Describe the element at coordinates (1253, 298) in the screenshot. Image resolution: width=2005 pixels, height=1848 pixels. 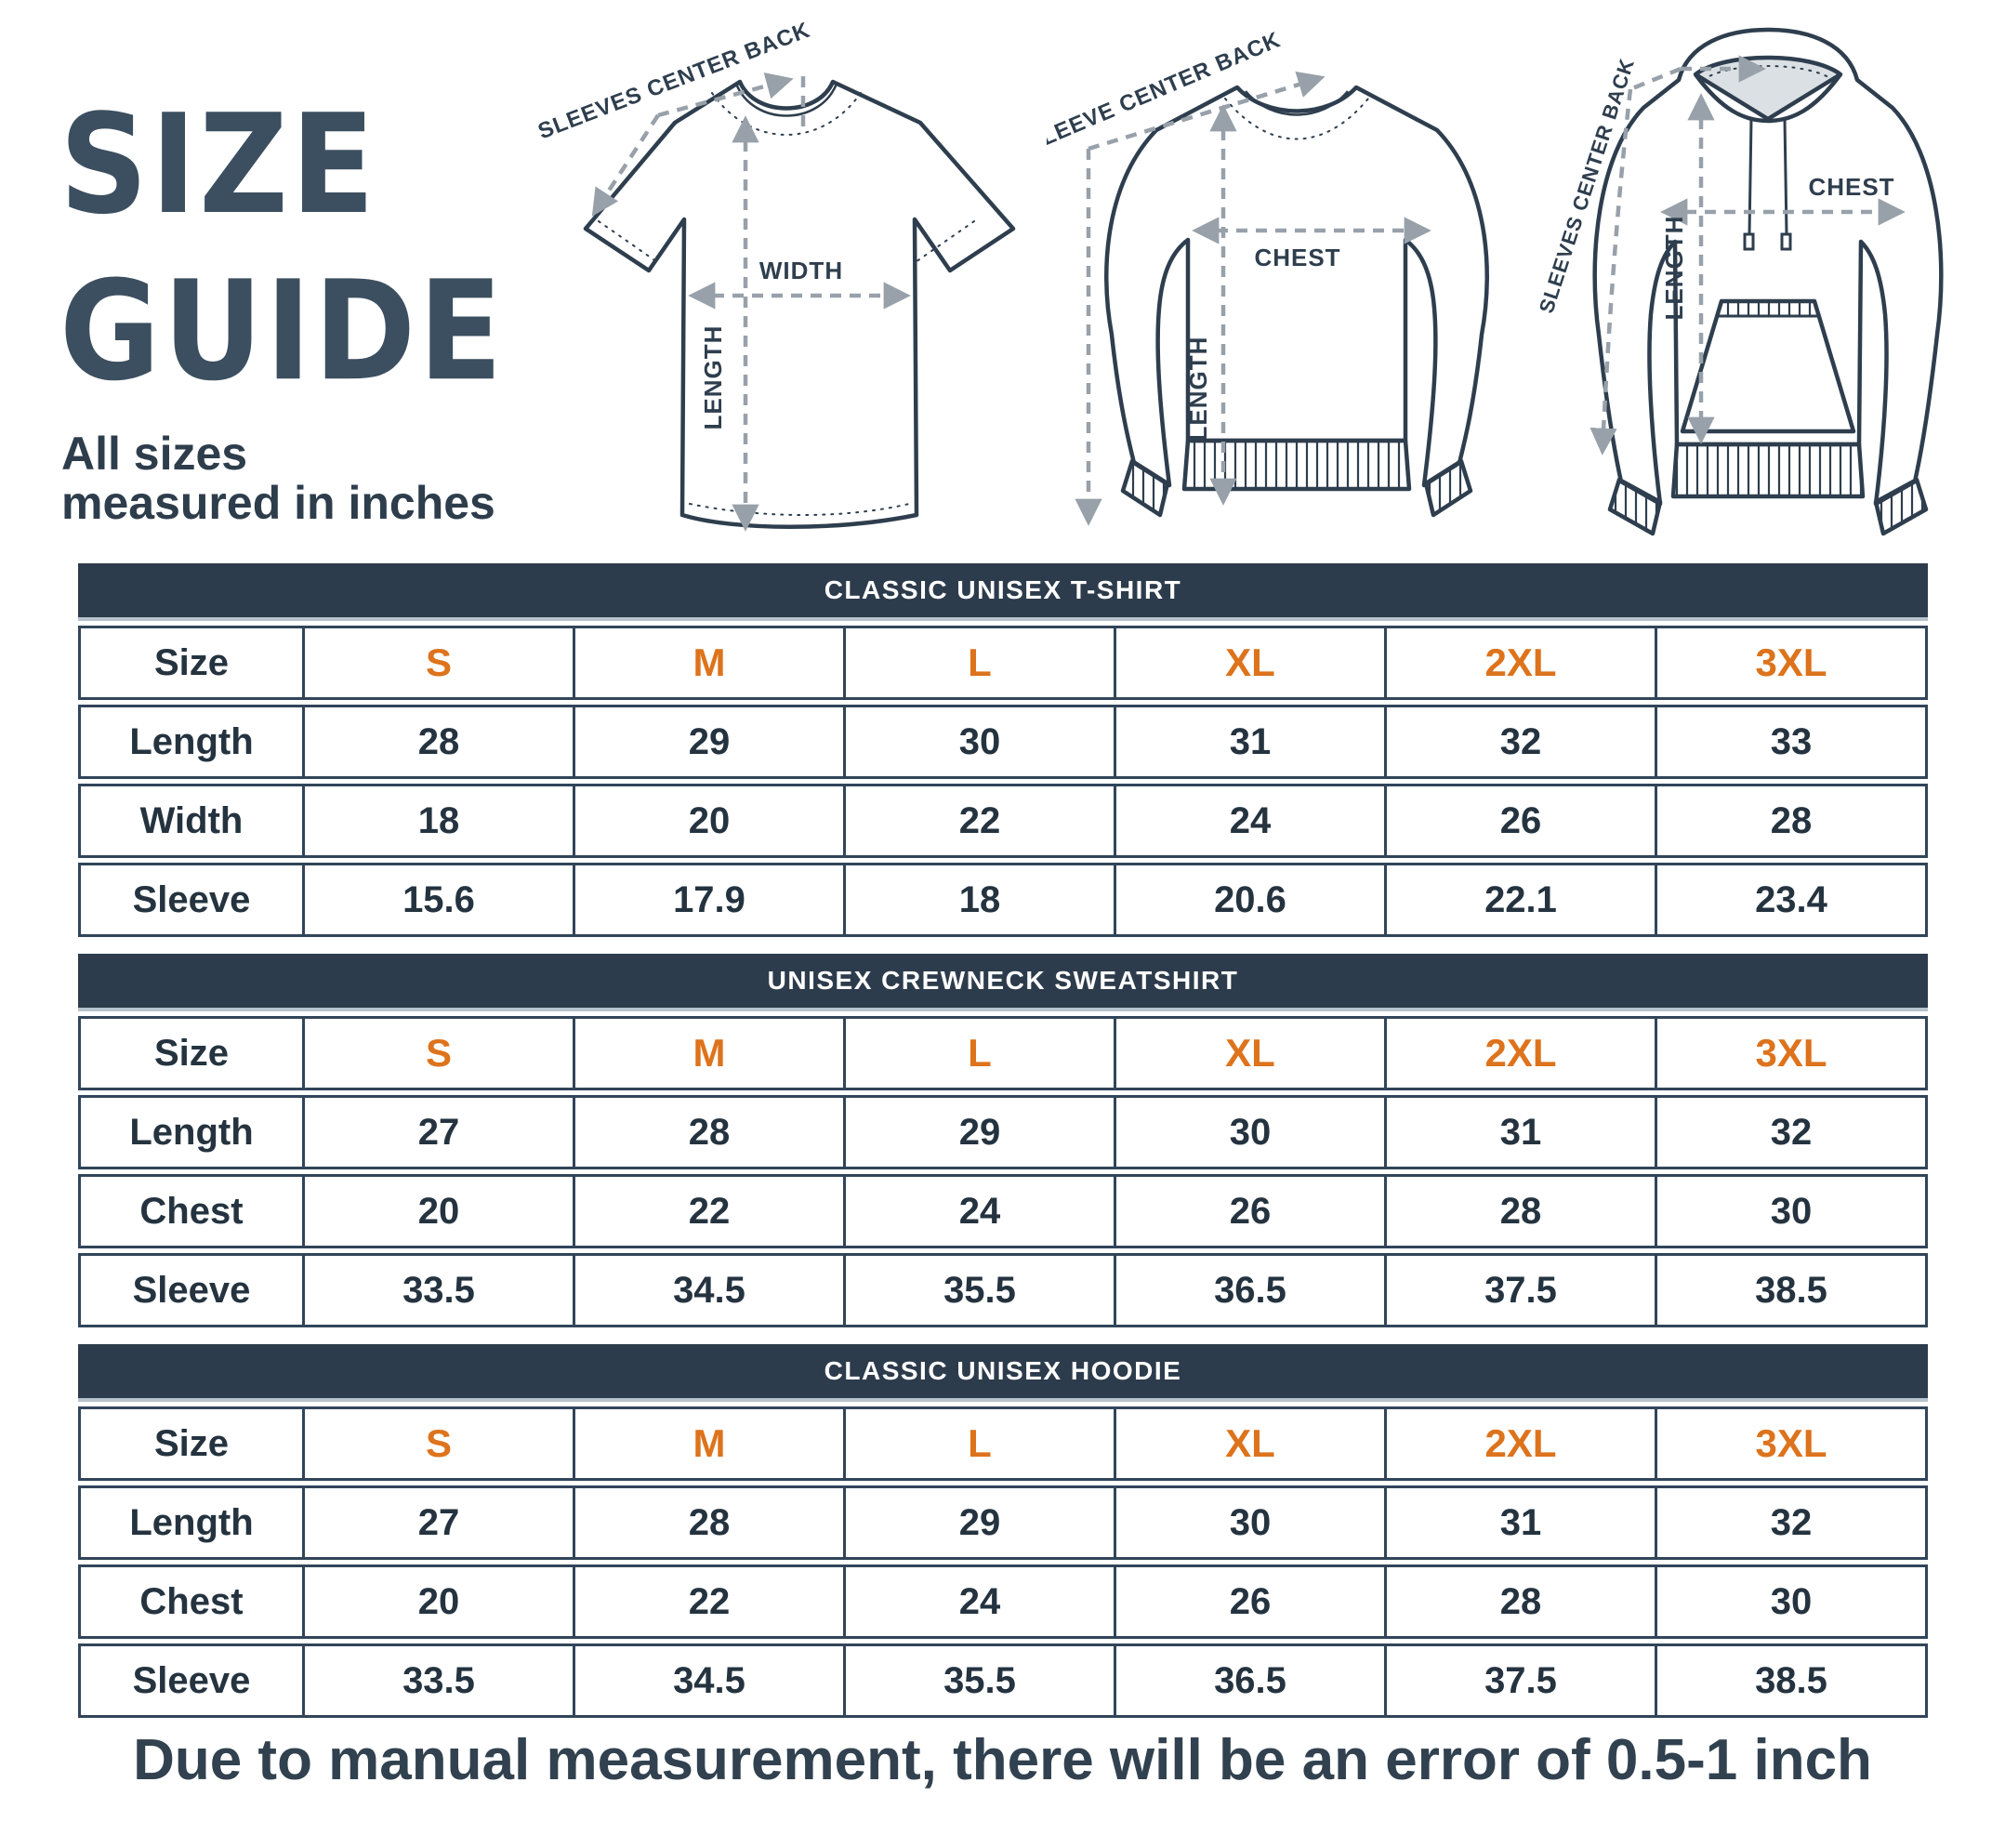
I see `sweatshirt-measure-arrows` at that location.